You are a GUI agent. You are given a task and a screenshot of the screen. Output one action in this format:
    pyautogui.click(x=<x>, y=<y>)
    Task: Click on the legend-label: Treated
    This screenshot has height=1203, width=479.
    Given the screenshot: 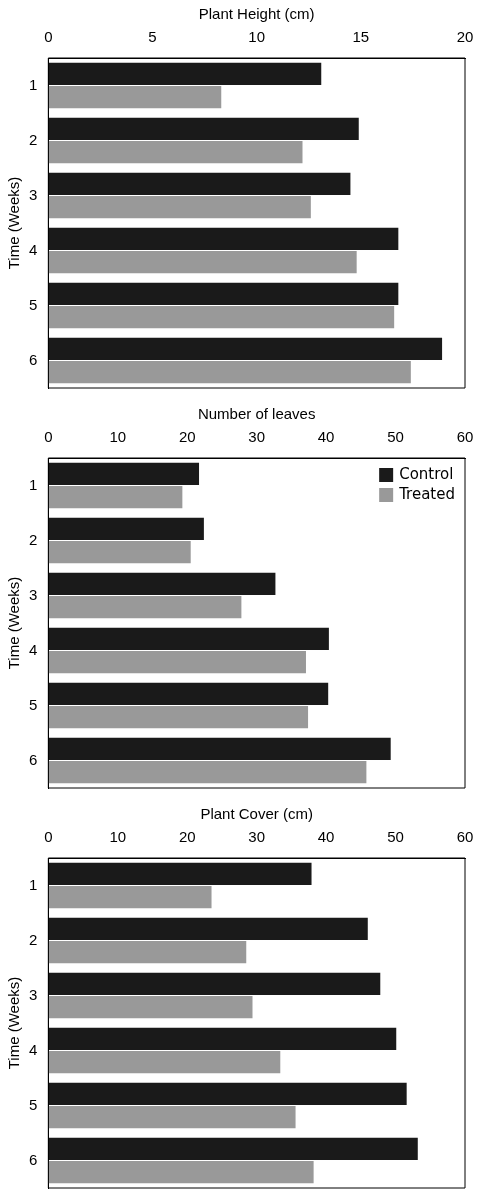 What is the action you would take?
    pyautogui.click(x=427, y=493)
    